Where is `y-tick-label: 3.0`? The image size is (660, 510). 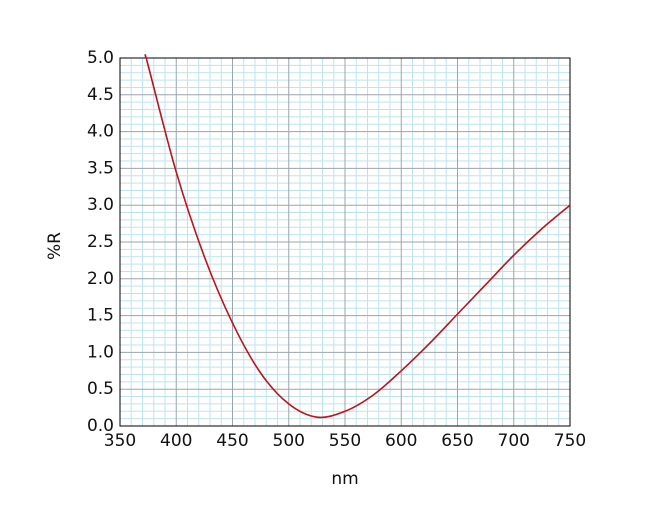 y-tick-label: 3.0 is located at coordinates (100, 205).